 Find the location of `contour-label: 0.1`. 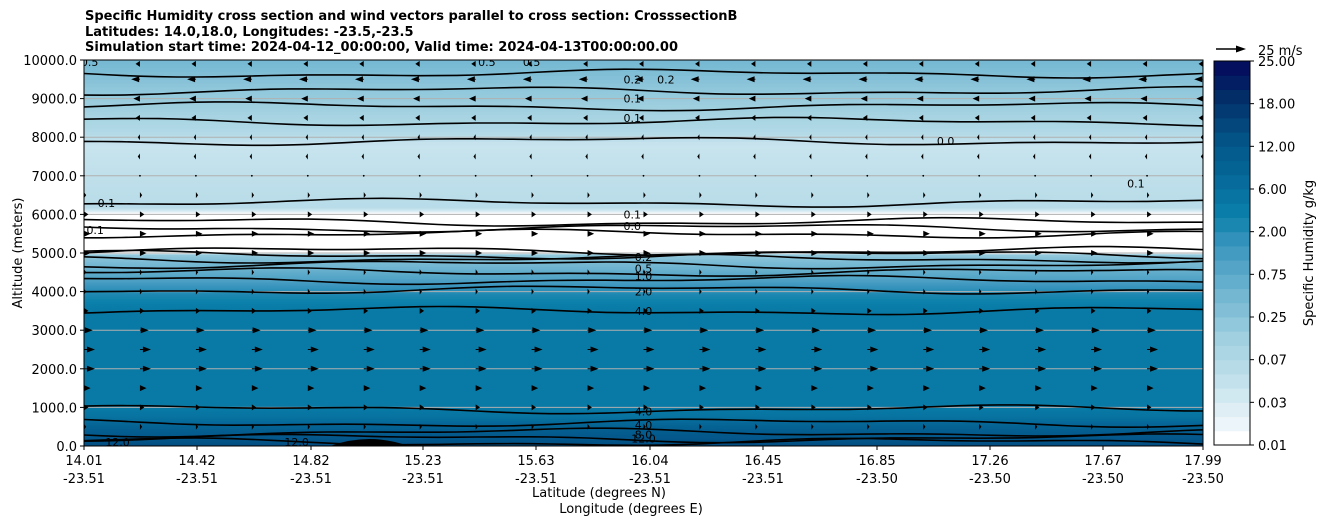

contour-label: 0.1 is located at coordinates (633, 214).